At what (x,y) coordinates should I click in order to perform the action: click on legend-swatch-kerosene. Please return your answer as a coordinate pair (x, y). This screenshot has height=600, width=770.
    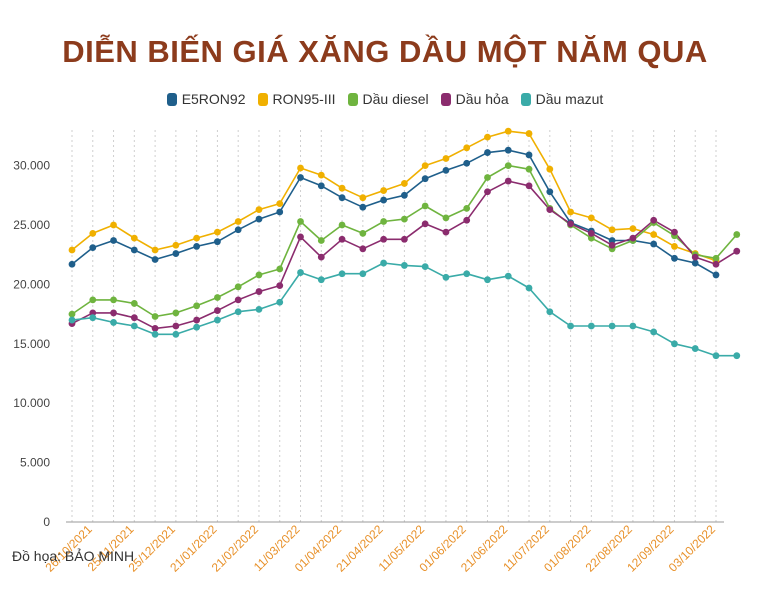
    Looking at the image, I should click on (445, 99).